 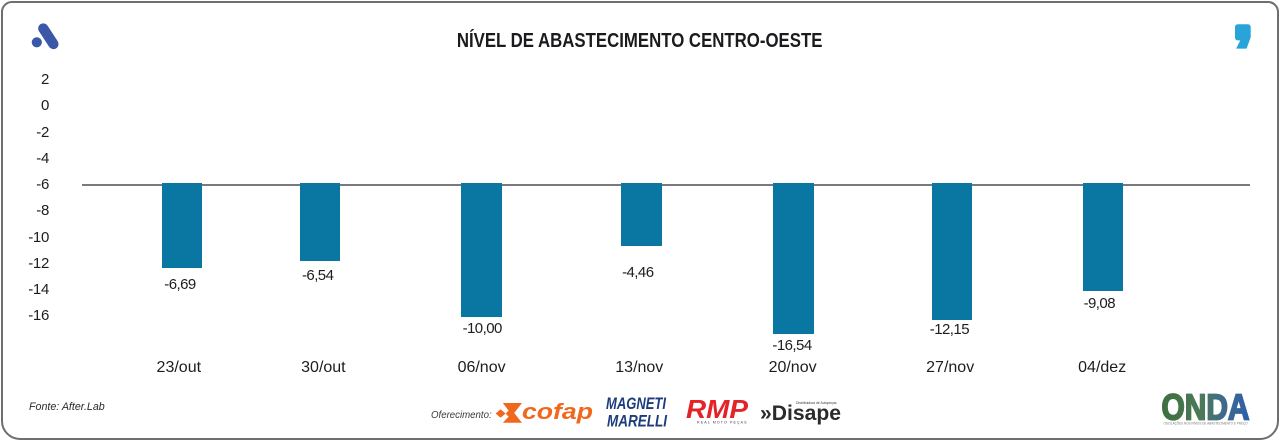 I want to click on svg-text: »Disape, so click(x=800, y=413).